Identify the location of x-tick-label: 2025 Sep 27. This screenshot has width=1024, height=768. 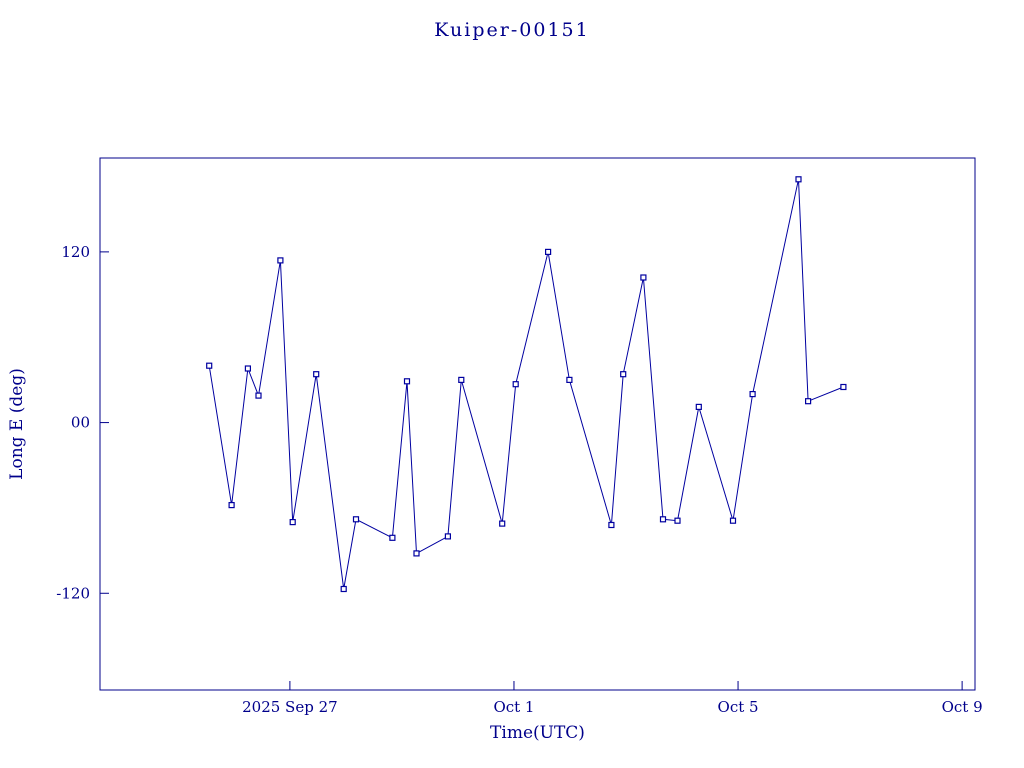
(290, 707).